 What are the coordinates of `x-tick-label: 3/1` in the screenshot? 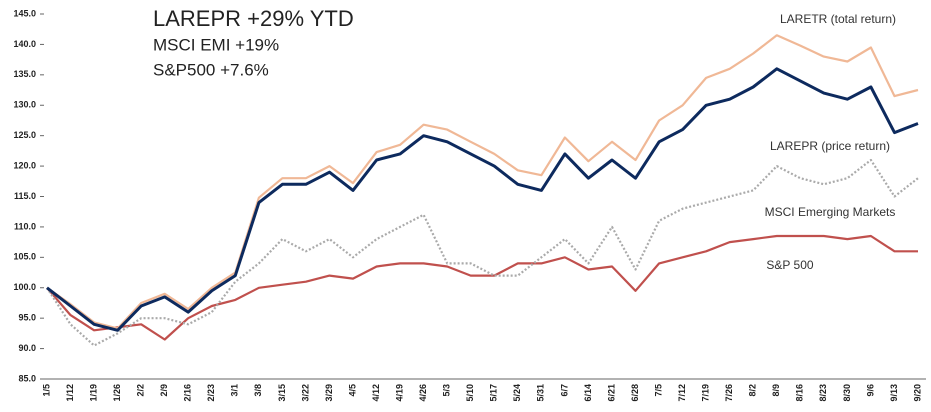 It's located at (235, 390).